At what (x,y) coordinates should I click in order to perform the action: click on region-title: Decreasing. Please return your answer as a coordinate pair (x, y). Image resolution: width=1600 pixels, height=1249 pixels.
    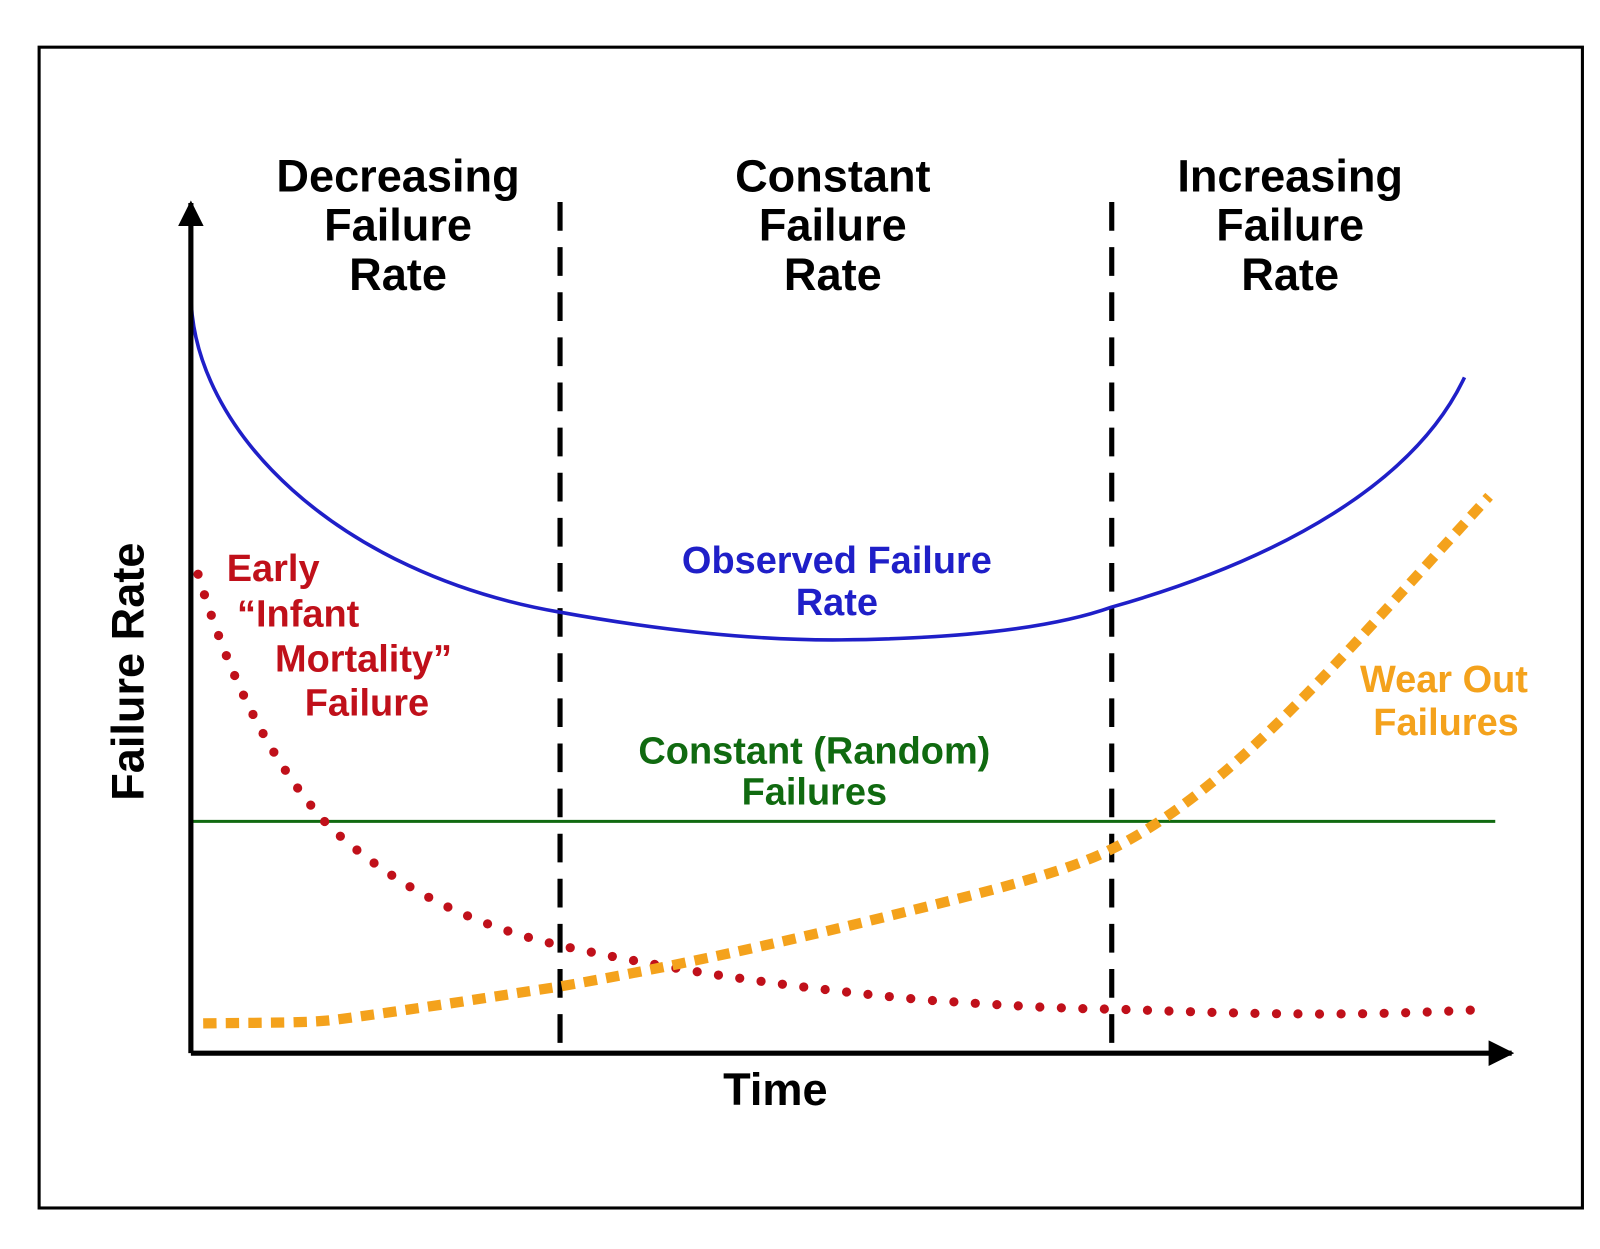
    Looking at the image, I should click on (397, 175).